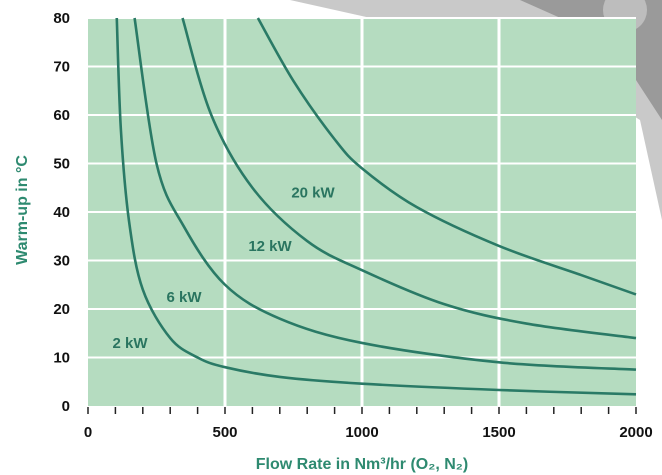  I want to click on y-tick-label: 50, so click(61, 164).